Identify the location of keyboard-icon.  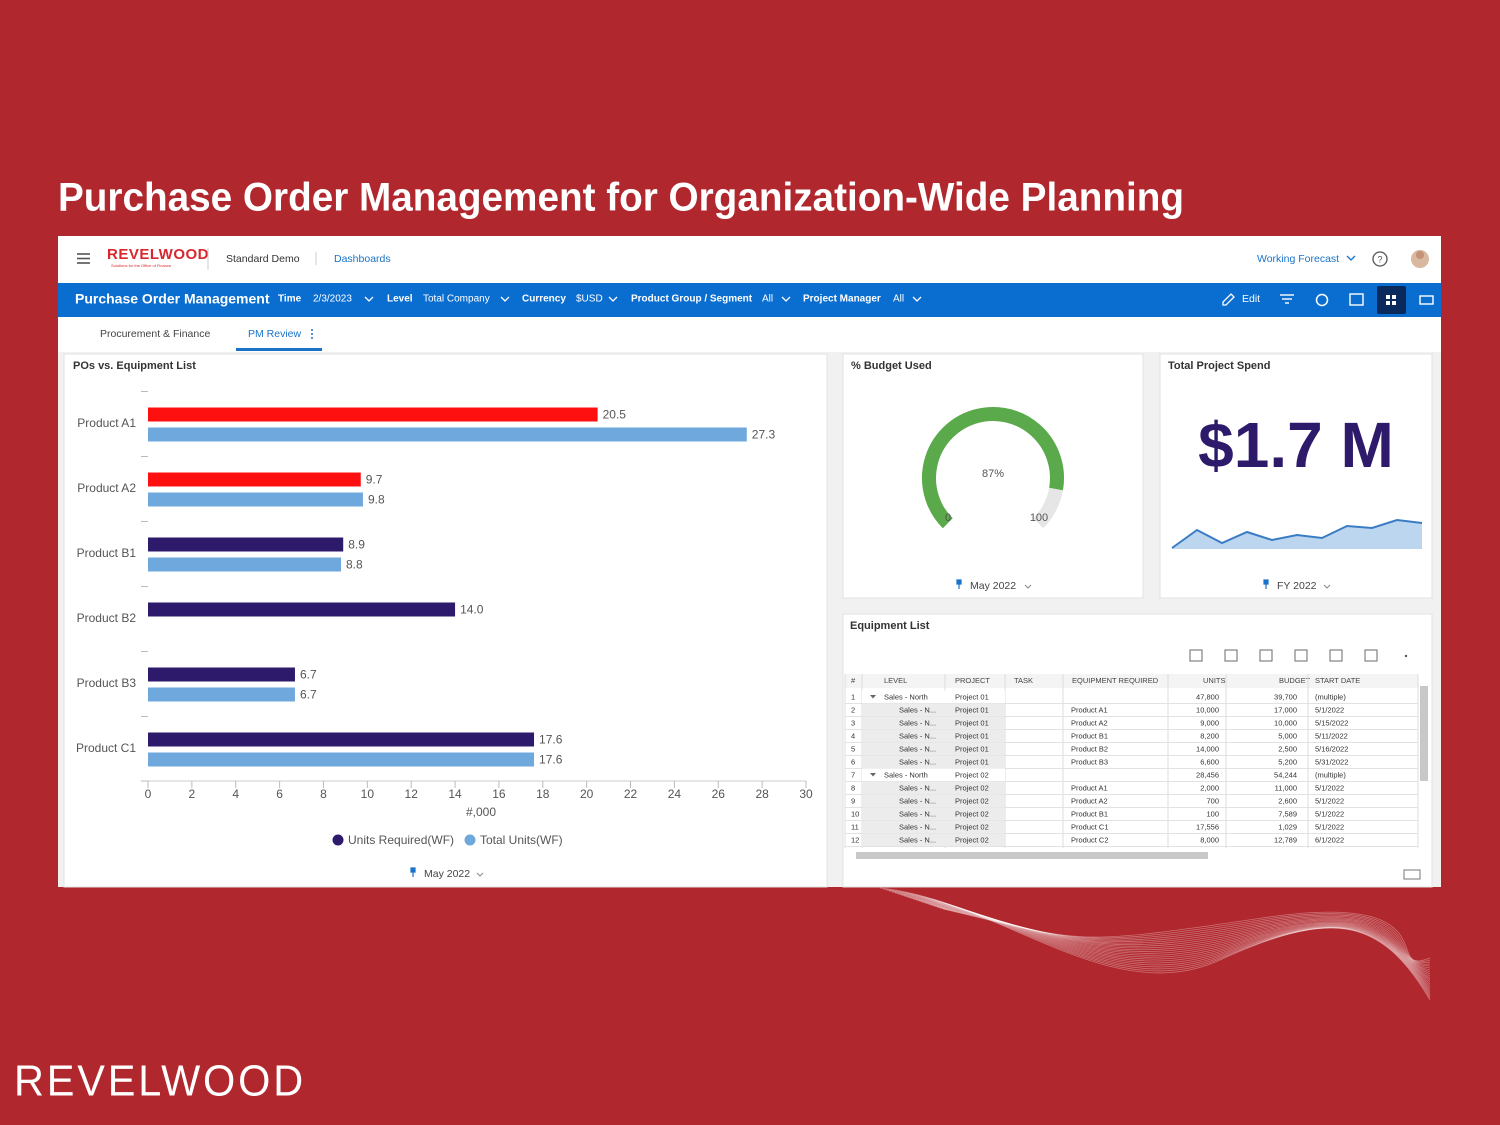
(1412, 874).